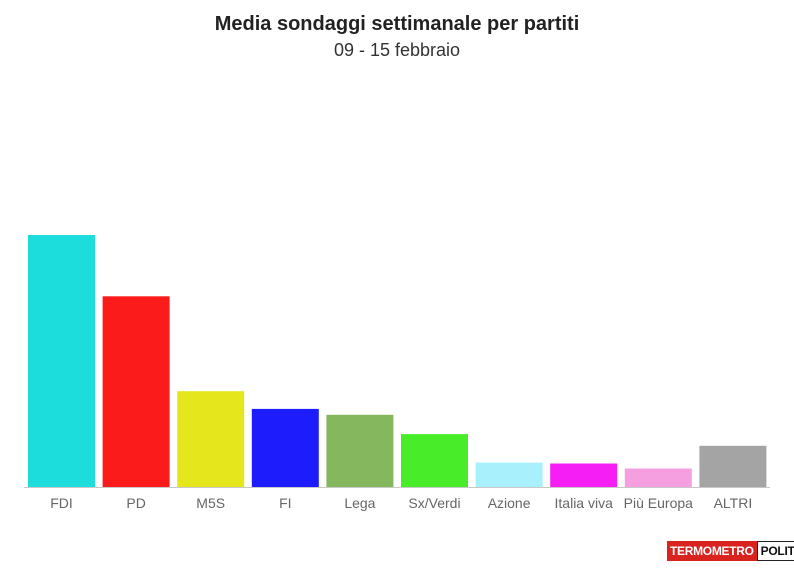 Image resolution: width=794 pixels, height=575 pixels. What do you see at coordinates (509, 474) in the screenshot?
I see `bar-azione` at bounding box center [509, 474].